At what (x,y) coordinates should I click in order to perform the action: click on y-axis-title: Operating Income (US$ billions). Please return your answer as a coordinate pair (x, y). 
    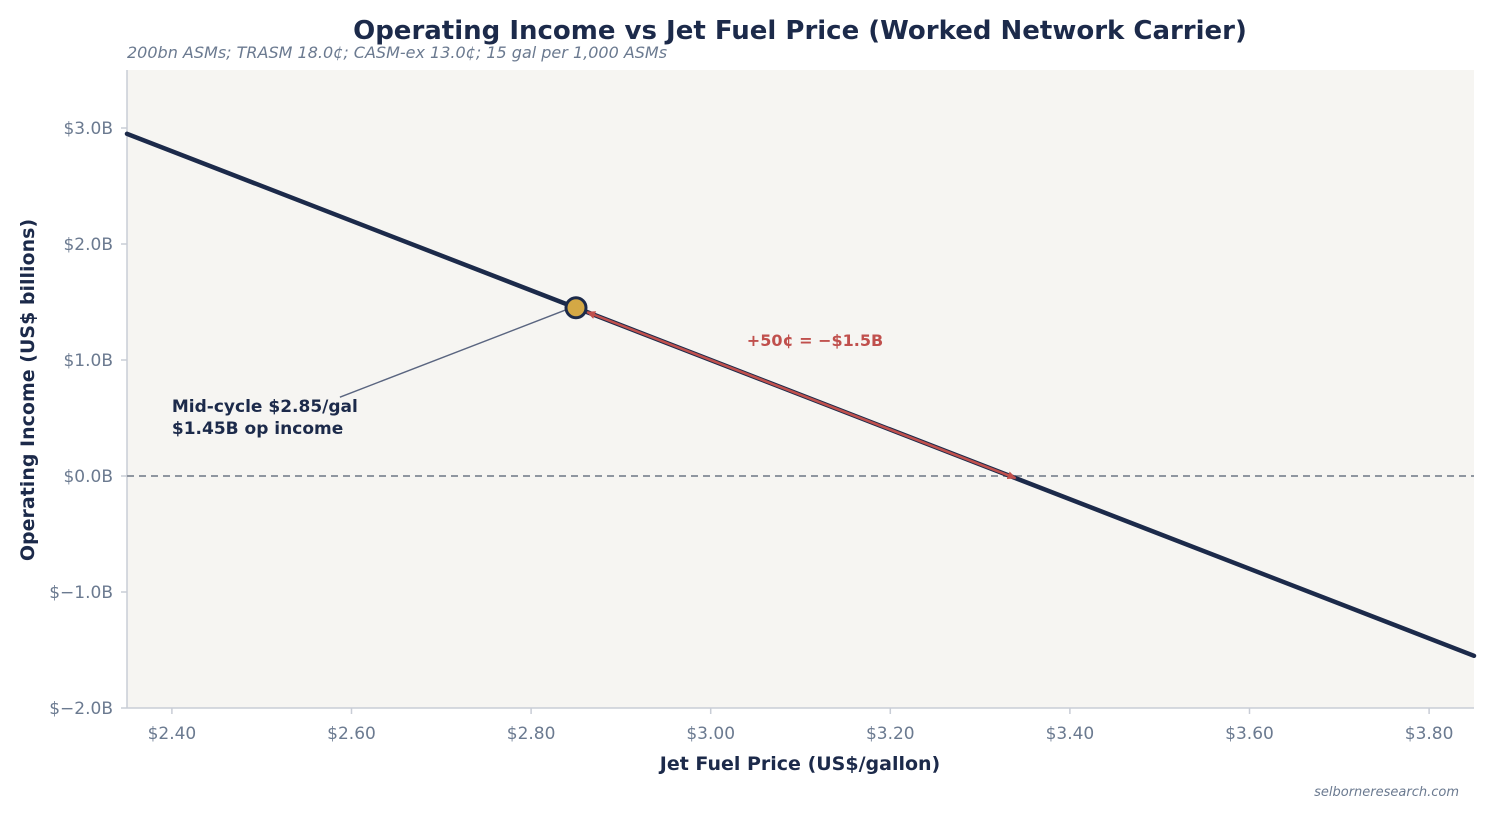
    Looking at the image, I should click on (28, 390).